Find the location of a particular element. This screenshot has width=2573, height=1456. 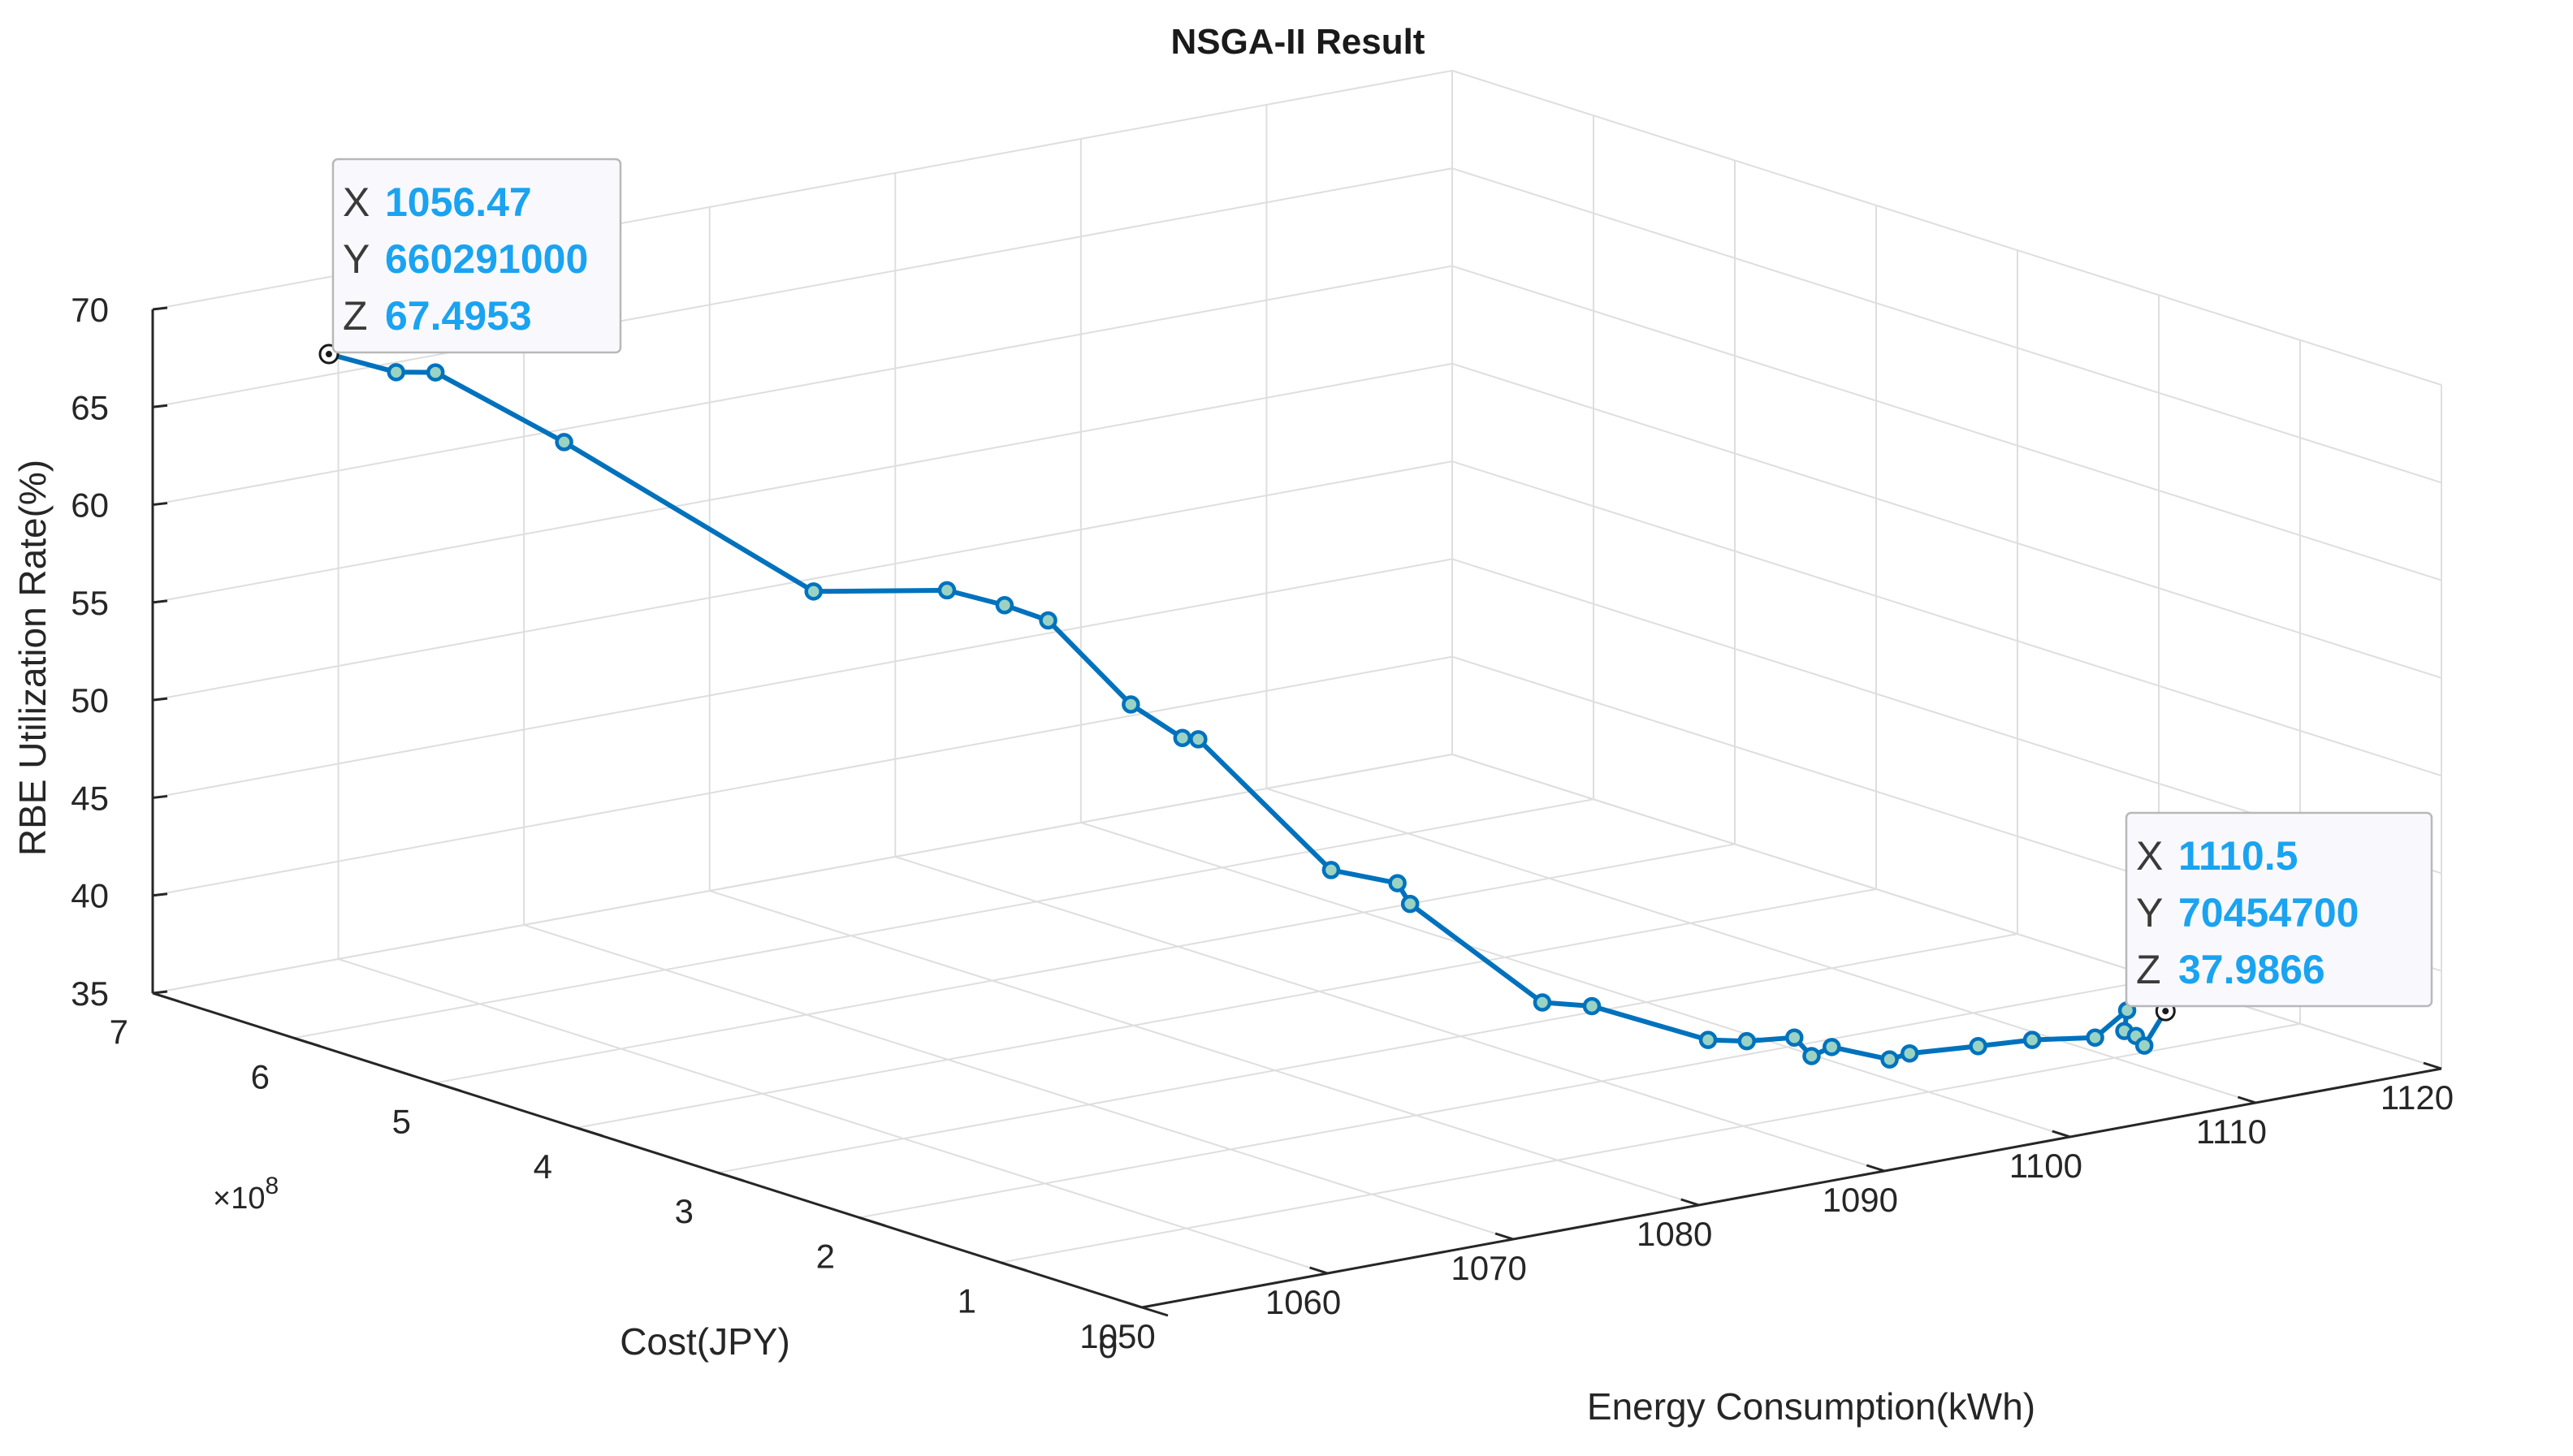

y-tick-label: 1 is located at coordinates (967, 1301).